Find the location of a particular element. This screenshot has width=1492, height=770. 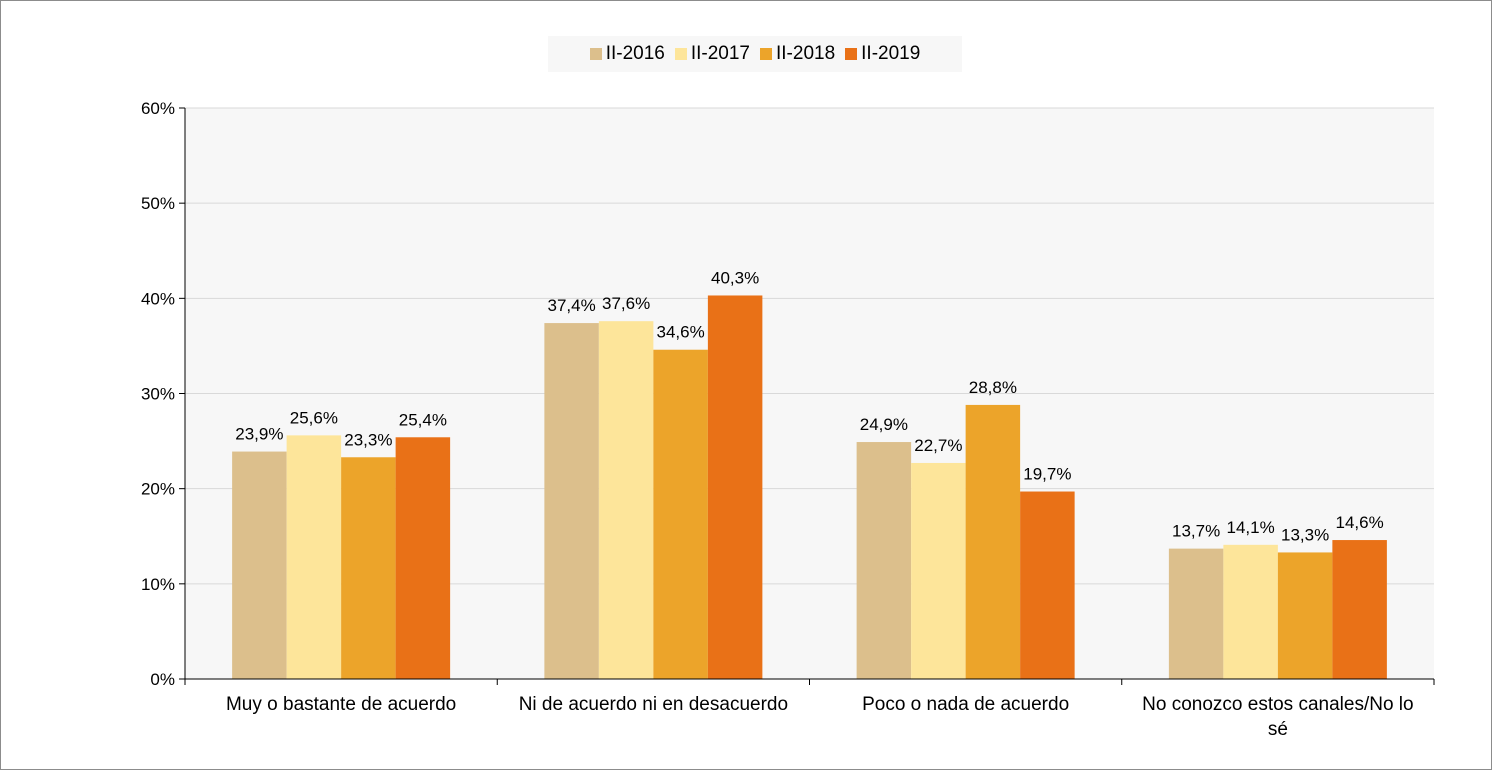

legend-item: II-2016 is located at coordinates (627, 54).